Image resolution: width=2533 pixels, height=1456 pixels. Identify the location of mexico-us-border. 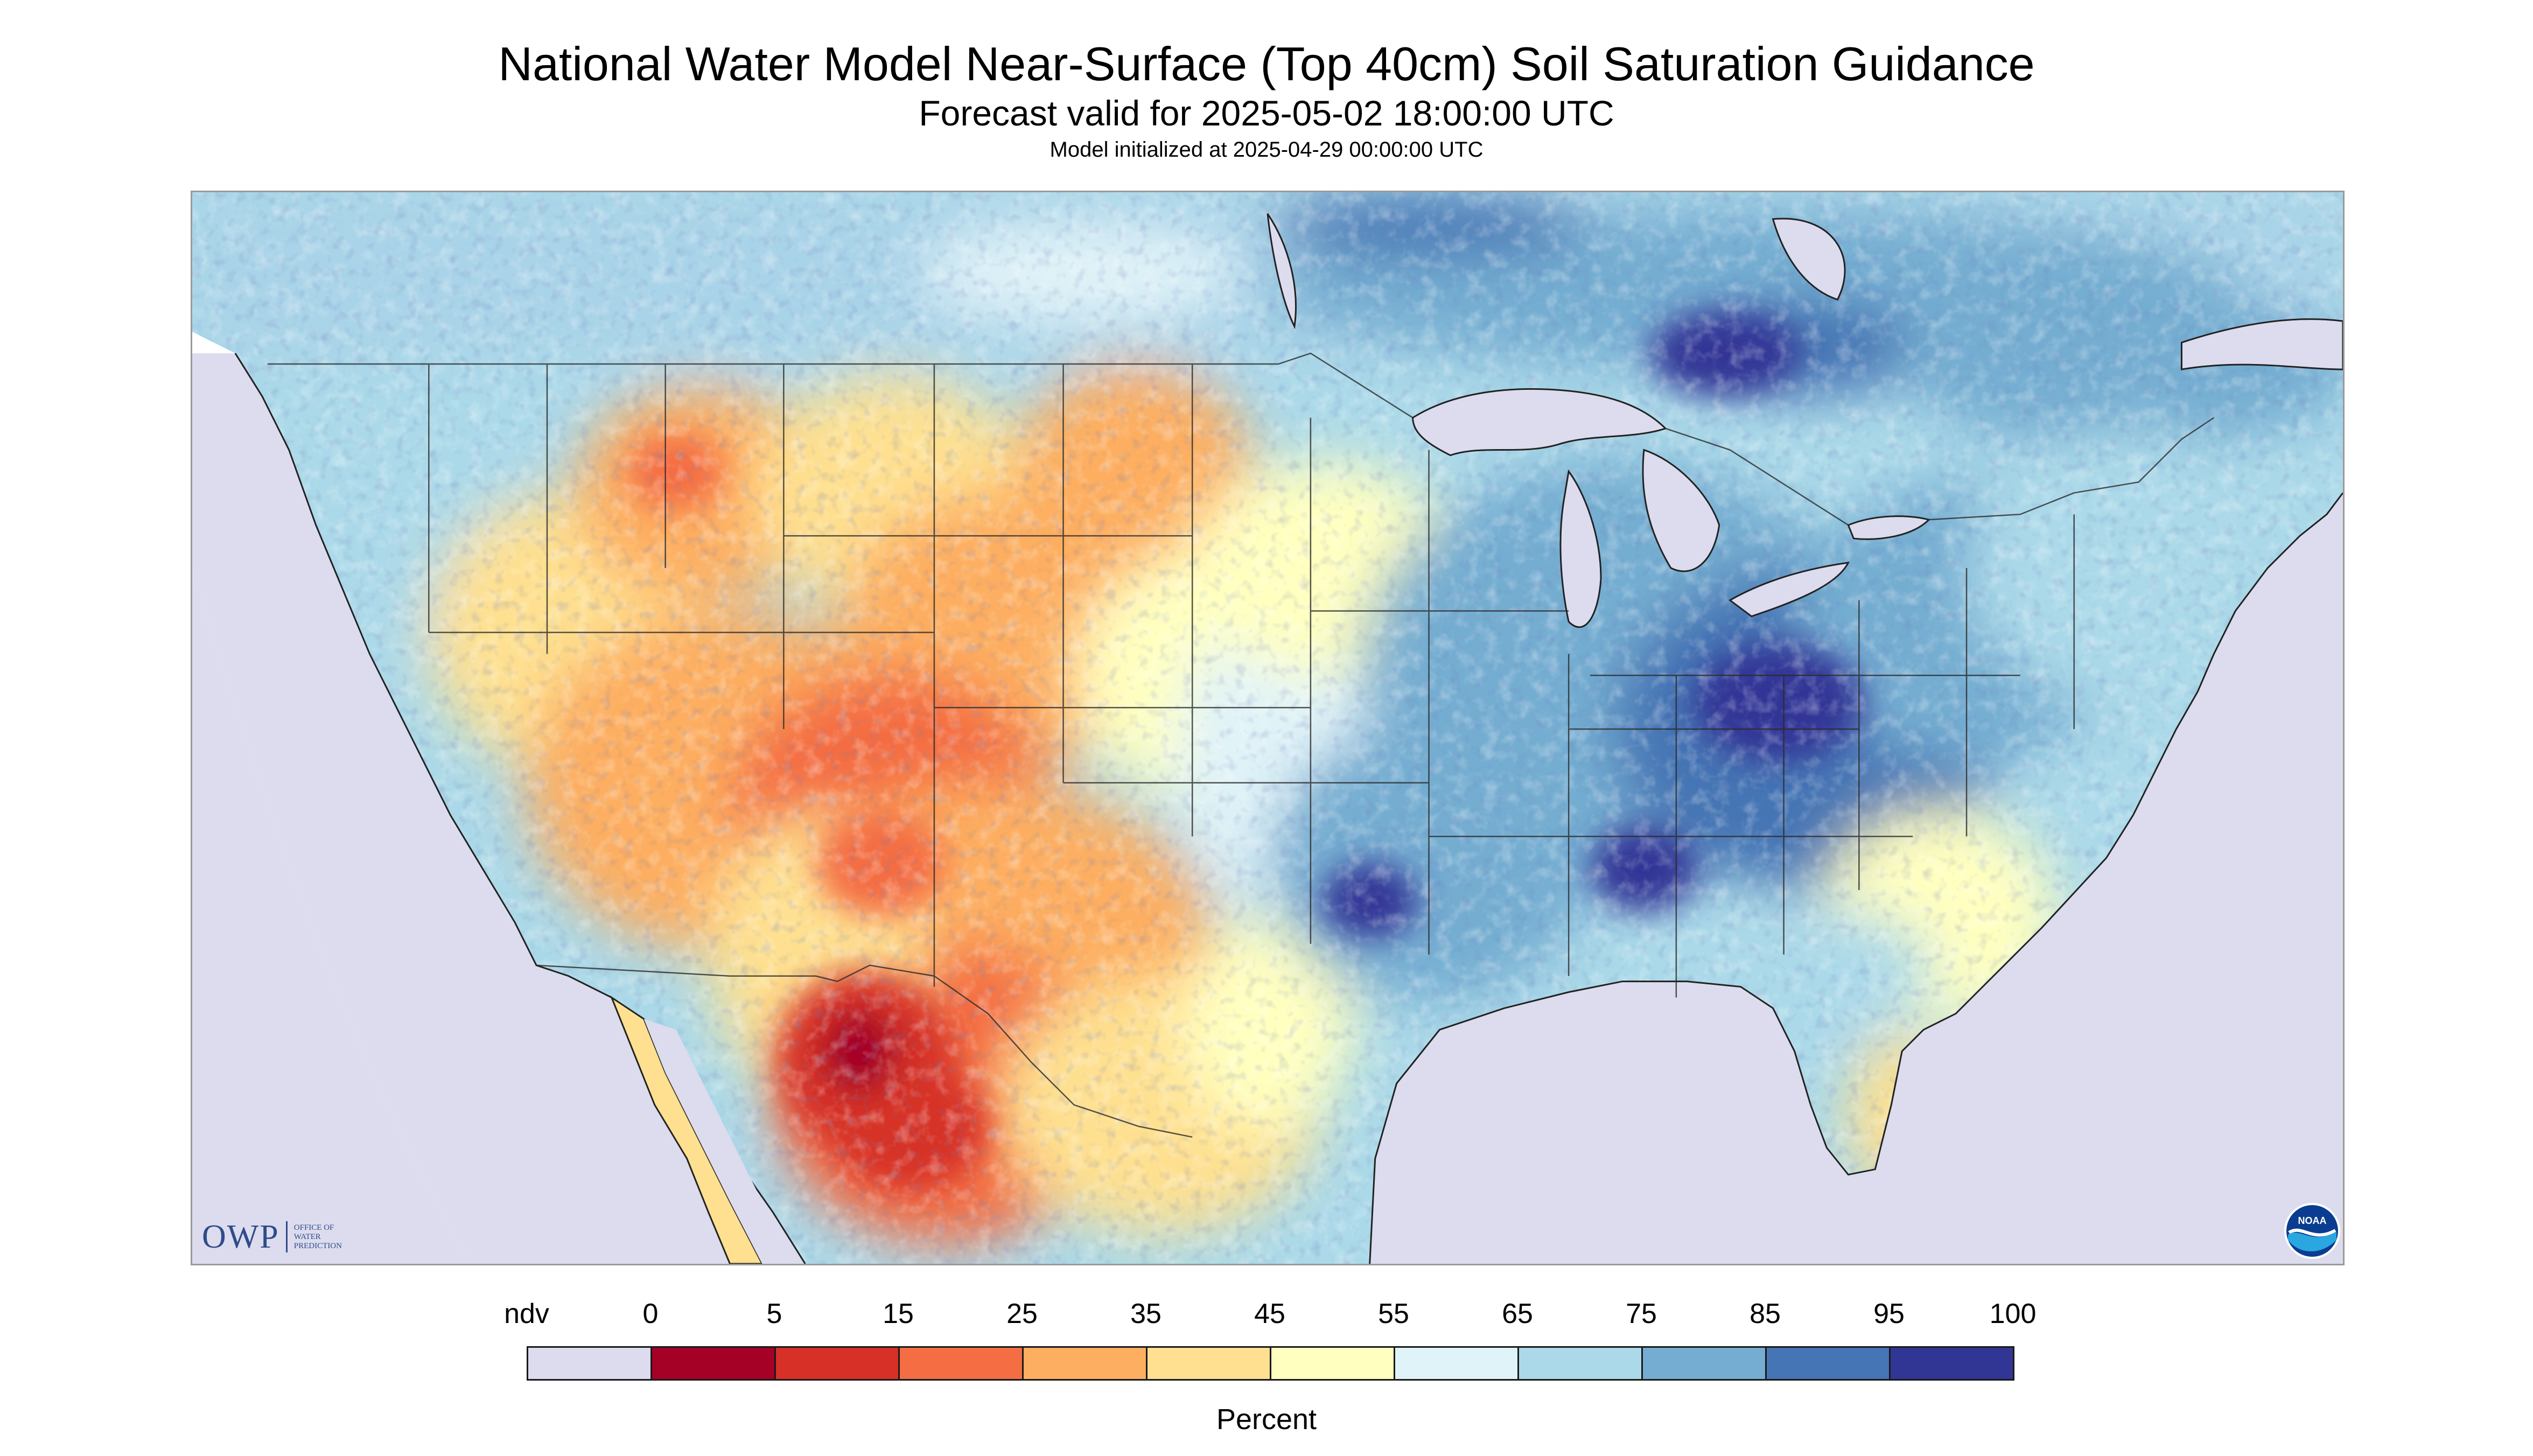
(865, 1051).